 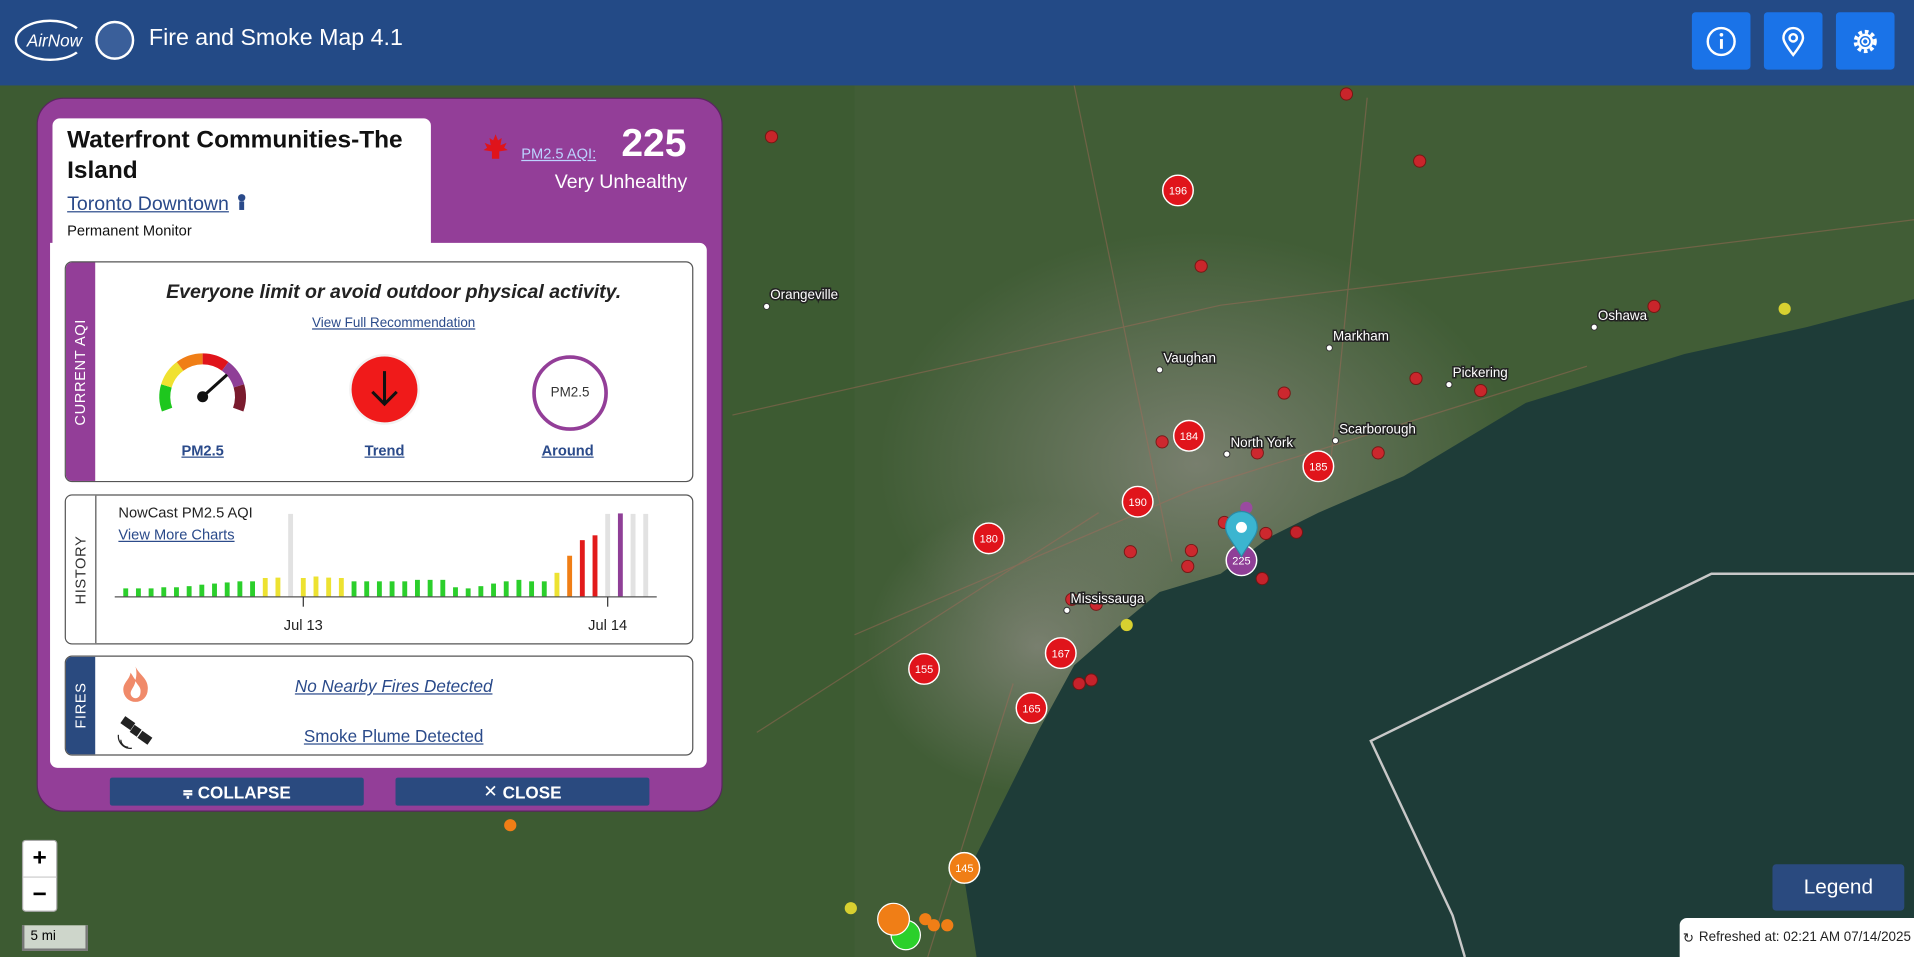 I want to click on aqi-marker-label: 165, so click(x=1031, y=709).